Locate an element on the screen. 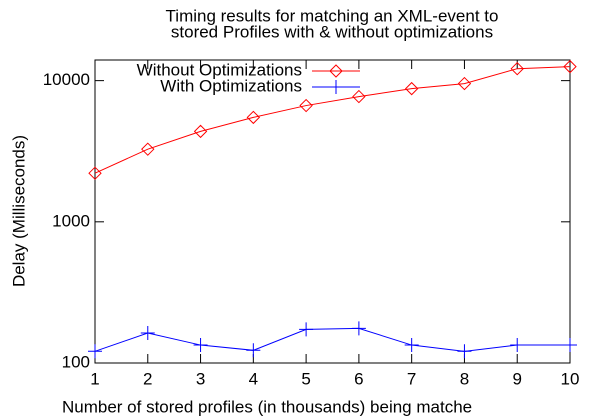 The height and width of the screenshot is (419, 606). x-tick-label: 2 is located at coordinates (147, 378).